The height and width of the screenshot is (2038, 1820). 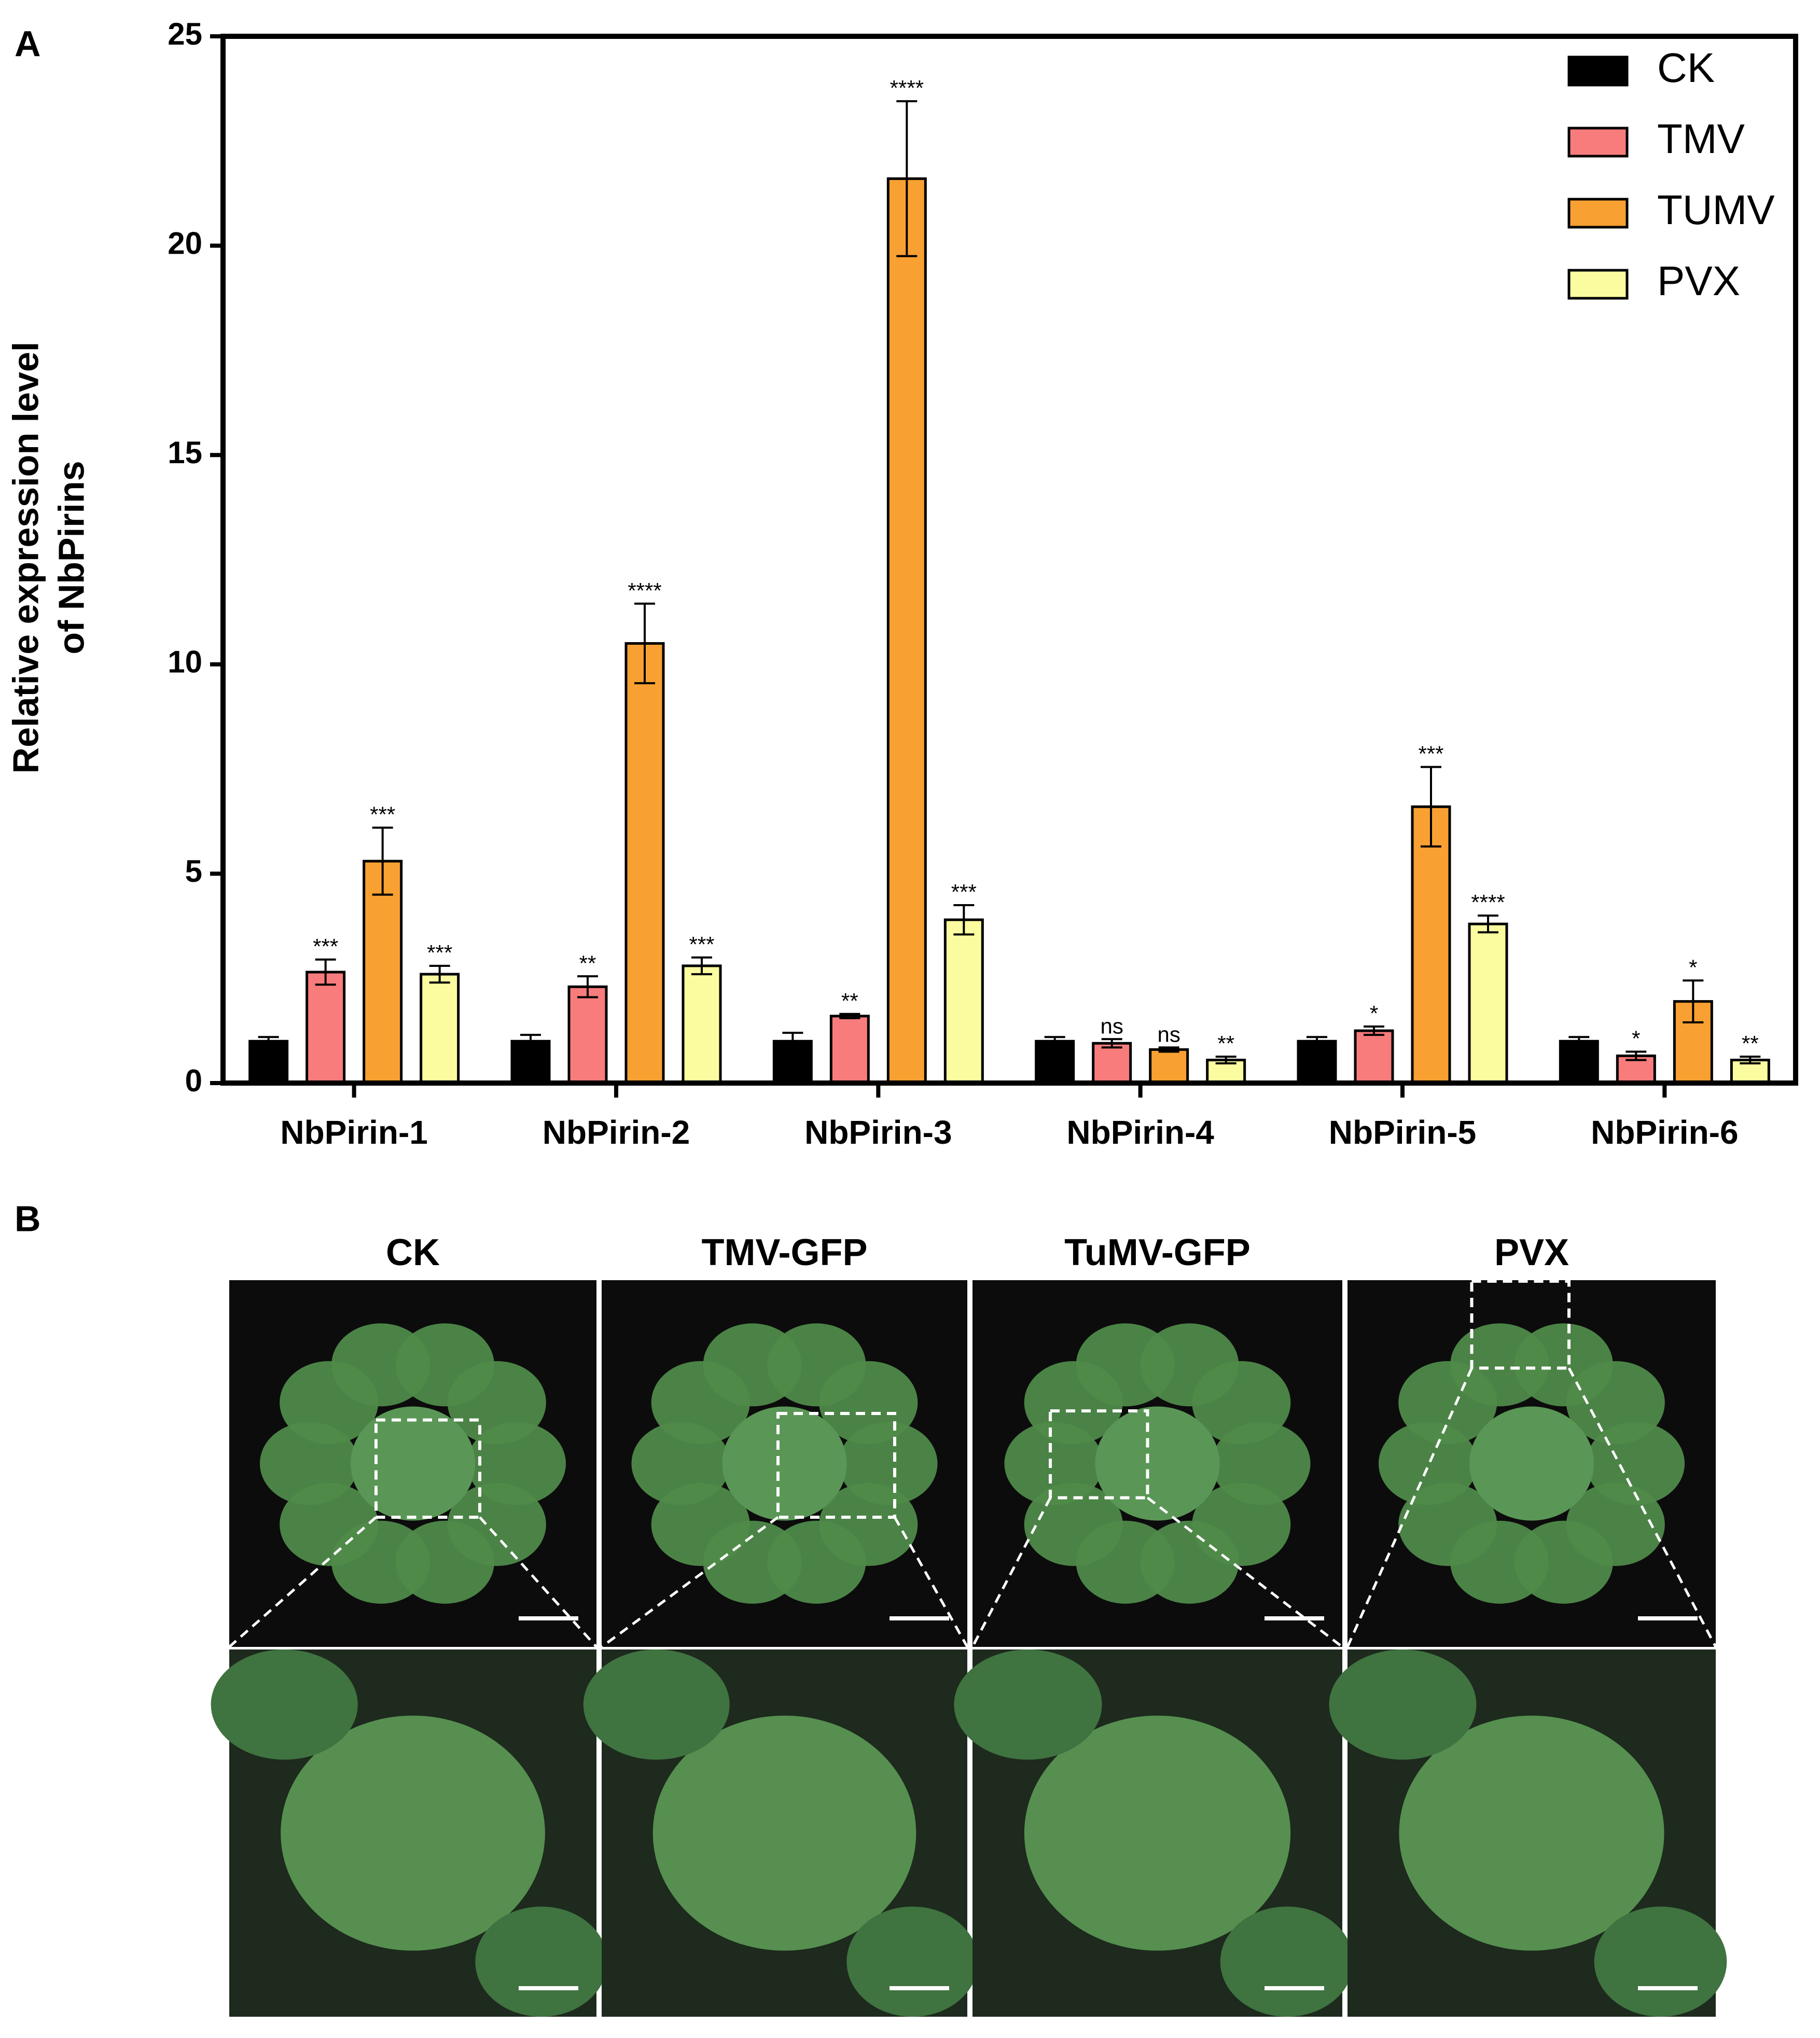 What do you see at coordinates (185, 662) in the screenshot?
I see `y-tick-label: 10` at bounding box center [185, 662].